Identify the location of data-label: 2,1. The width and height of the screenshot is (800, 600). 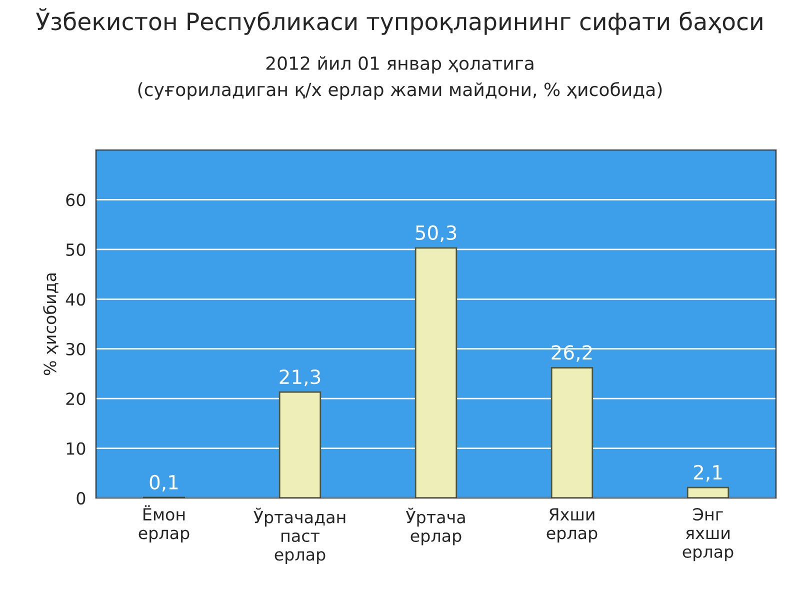
(708, 473).